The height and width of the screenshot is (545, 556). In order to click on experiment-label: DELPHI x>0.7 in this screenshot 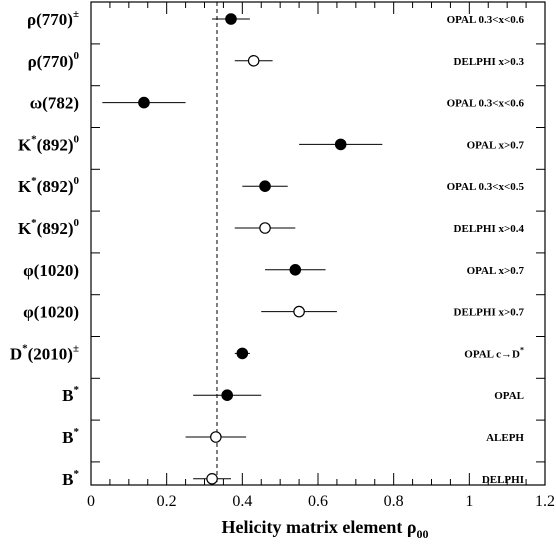, I will do `click(489, 313)`.